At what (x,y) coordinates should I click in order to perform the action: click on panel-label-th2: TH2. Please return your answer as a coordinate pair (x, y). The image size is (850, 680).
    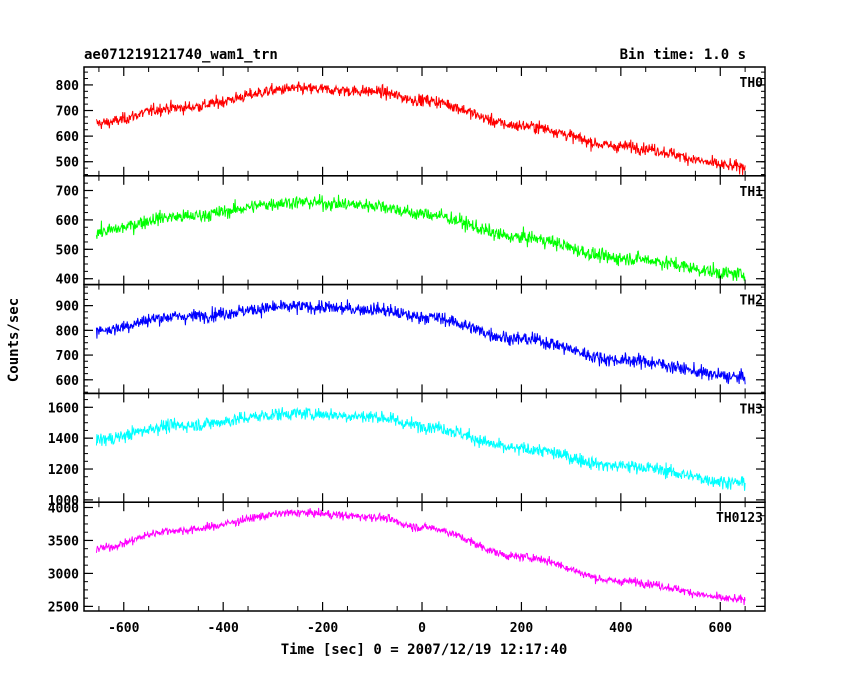
    Looking at the image, I should click on (751, 301).